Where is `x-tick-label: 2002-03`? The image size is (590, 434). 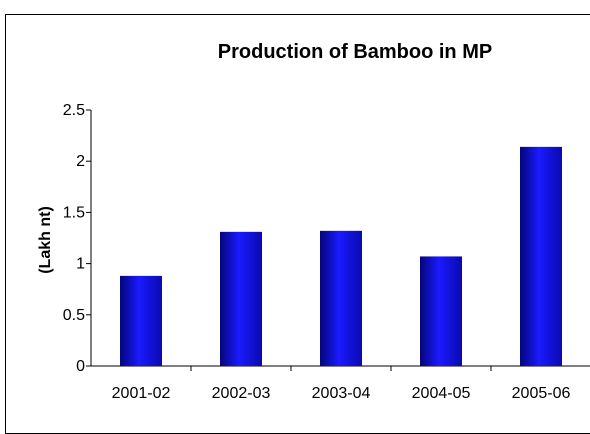
x-tick-label: 2002-03 is located at coordinates (241, 393).